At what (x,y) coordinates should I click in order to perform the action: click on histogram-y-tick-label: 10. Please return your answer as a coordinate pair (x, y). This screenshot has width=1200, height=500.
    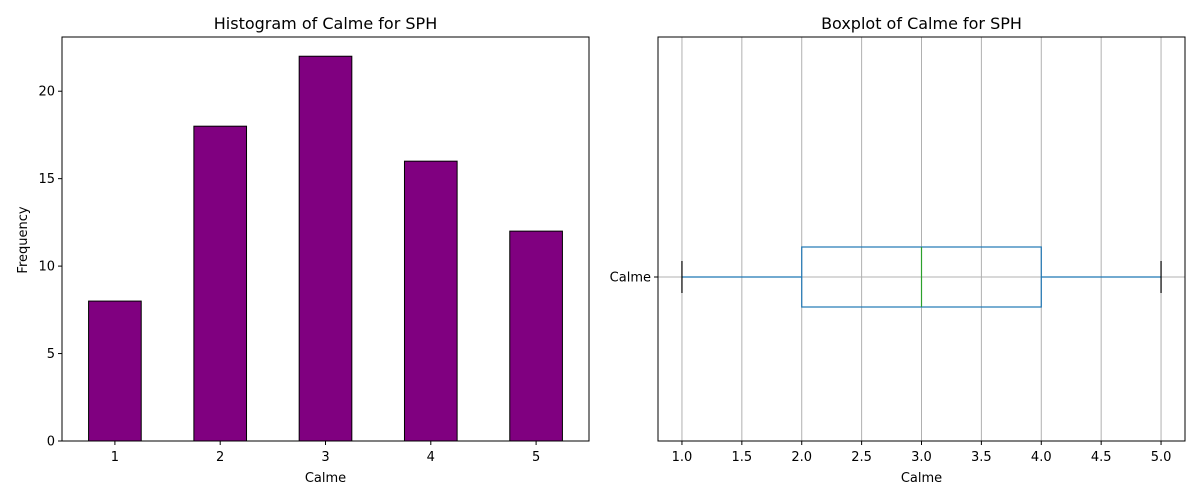
    Looking at the image, I should click on (46, 267).